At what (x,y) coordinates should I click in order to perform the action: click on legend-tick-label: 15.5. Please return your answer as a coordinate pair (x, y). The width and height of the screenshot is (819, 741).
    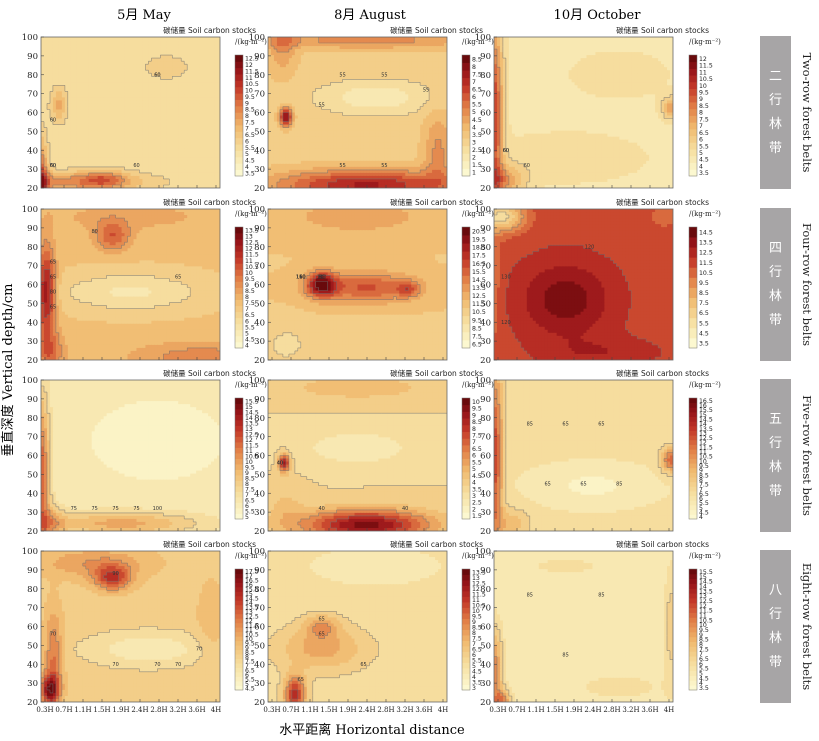
    Looking at the image, I should click on (252, 590).